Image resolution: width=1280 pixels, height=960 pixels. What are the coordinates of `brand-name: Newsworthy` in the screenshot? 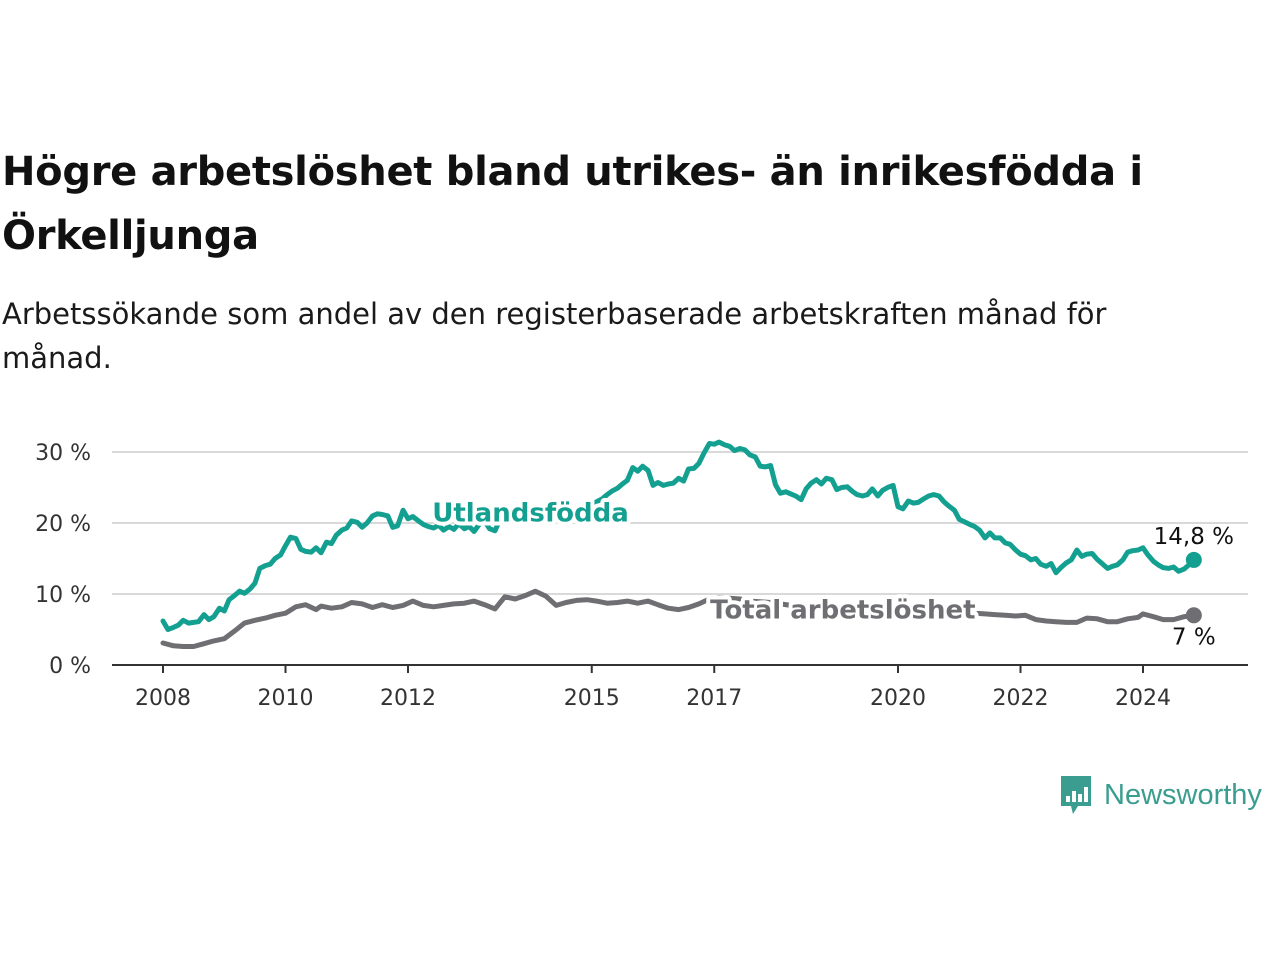 It's located at (1183, 794).